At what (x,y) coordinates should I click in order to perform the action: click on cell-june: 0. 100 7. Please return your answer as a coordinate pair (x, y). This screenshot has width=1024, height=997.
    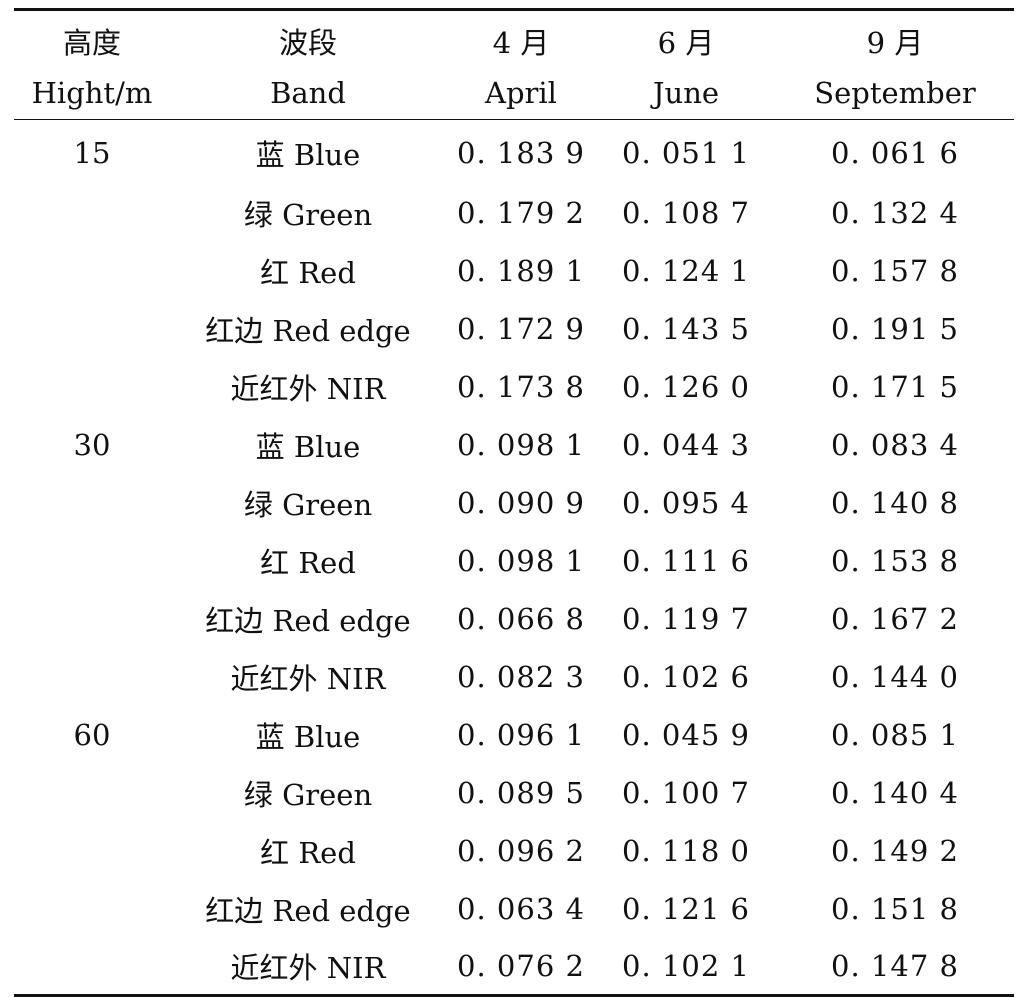
    Looking at the image, I should click on (686, 793).